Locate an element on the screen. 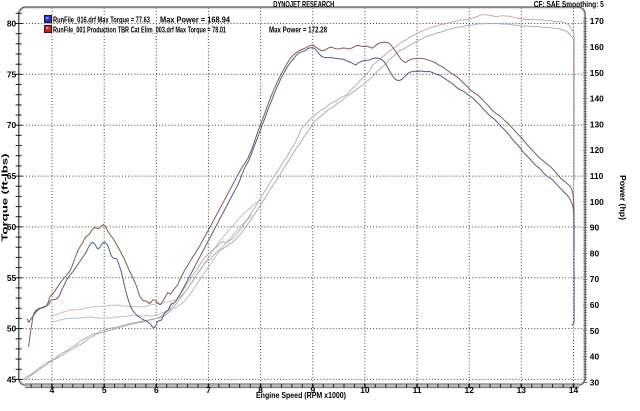  svg-text: Max Power = 168.94 is located at coordinates (195, 19).